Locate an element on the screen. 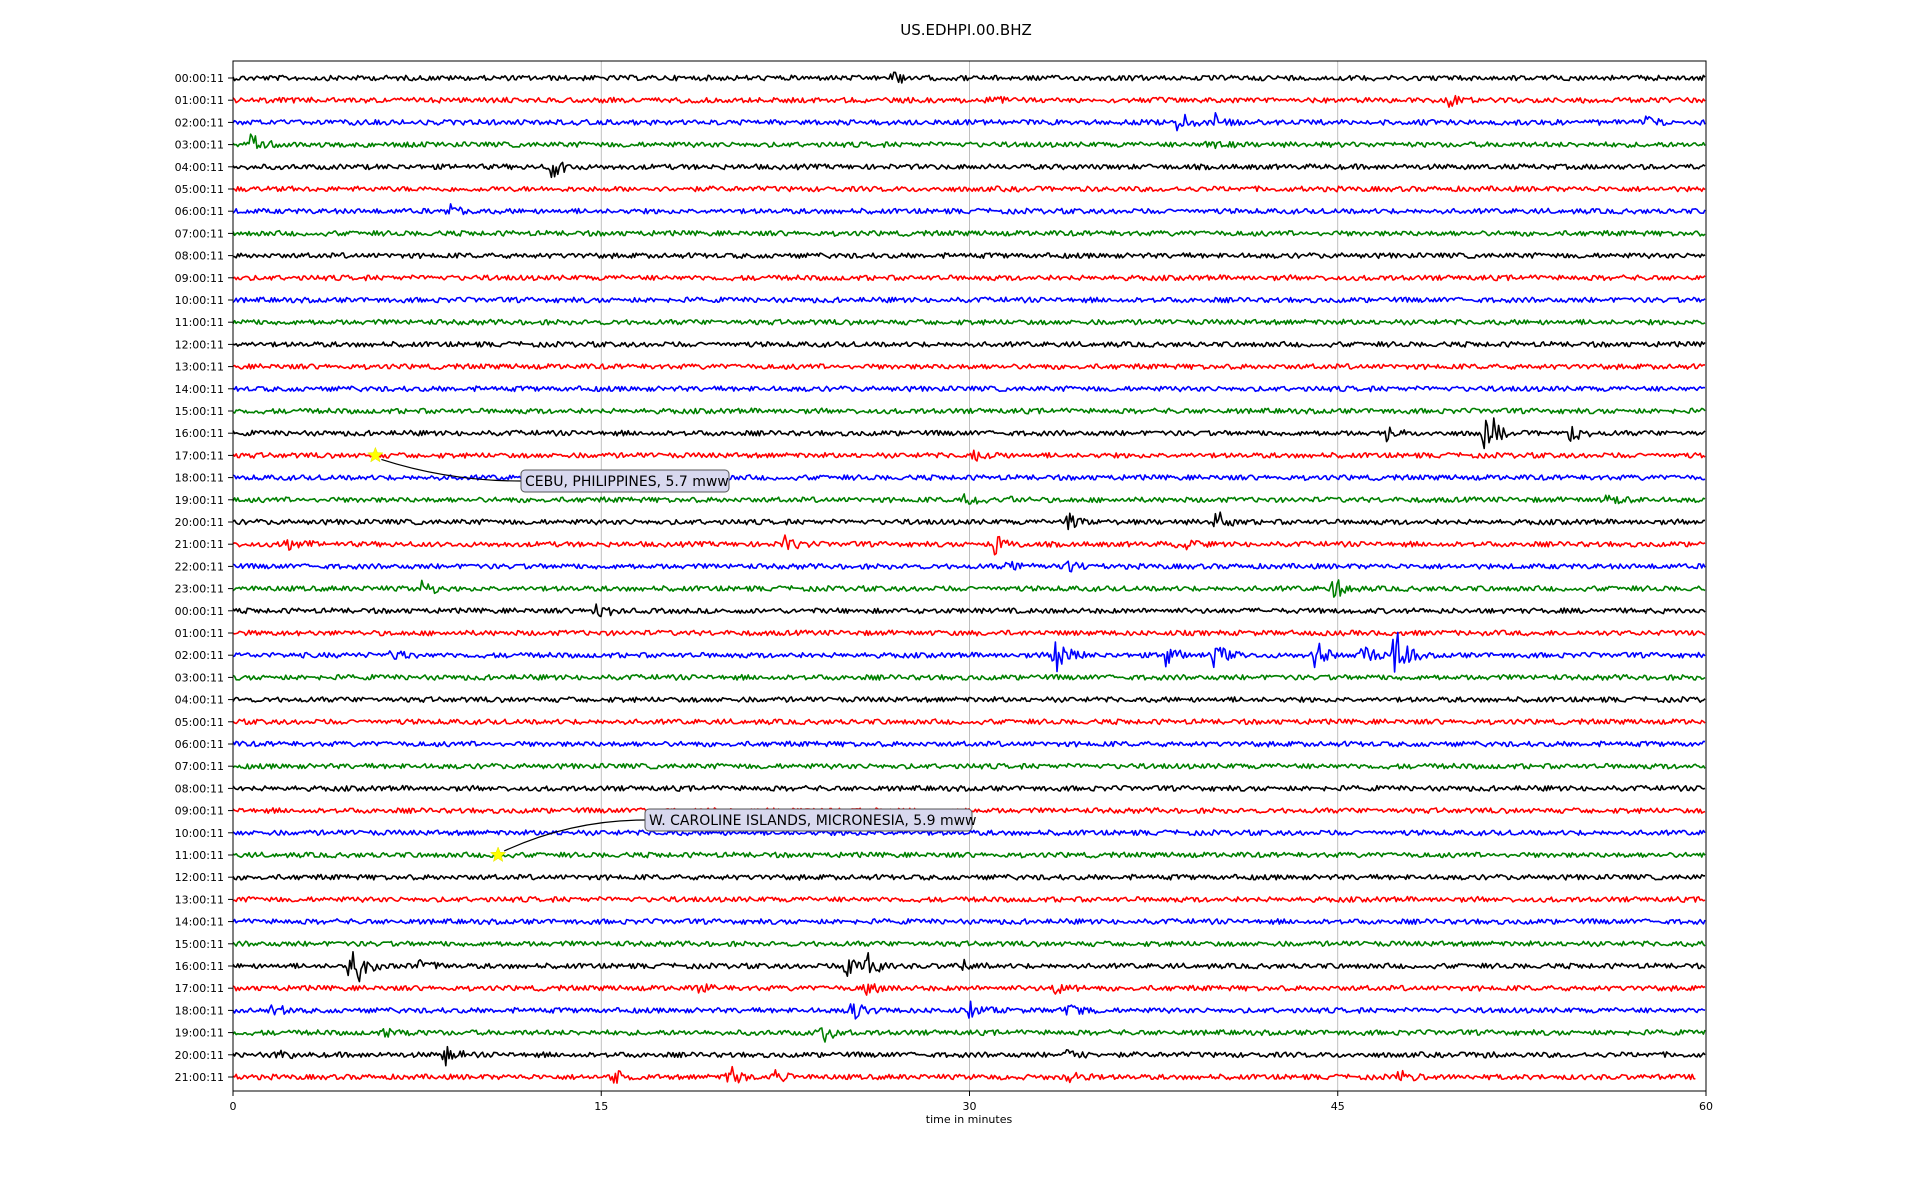 The image size is (1920, 1200). row-time-label: 04:00:11 is located at coordinates (199, 700).